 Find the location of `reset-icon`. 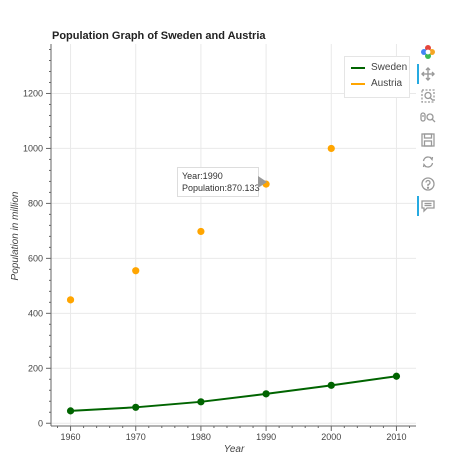

reset-icon is located at coordinates (428, 162).